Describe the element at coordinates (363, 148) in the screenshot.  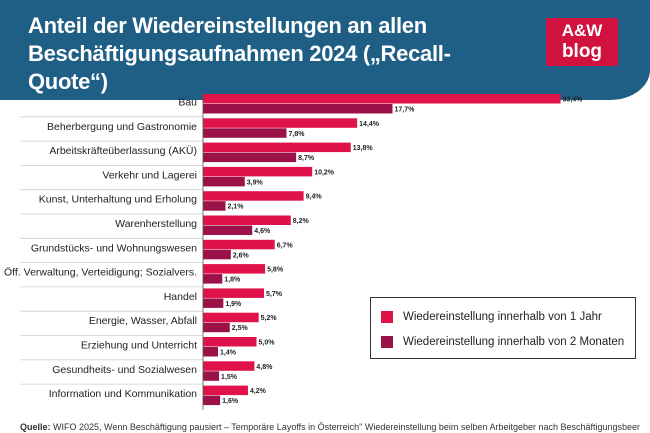
I see `data-label: 13,8%` at that location.